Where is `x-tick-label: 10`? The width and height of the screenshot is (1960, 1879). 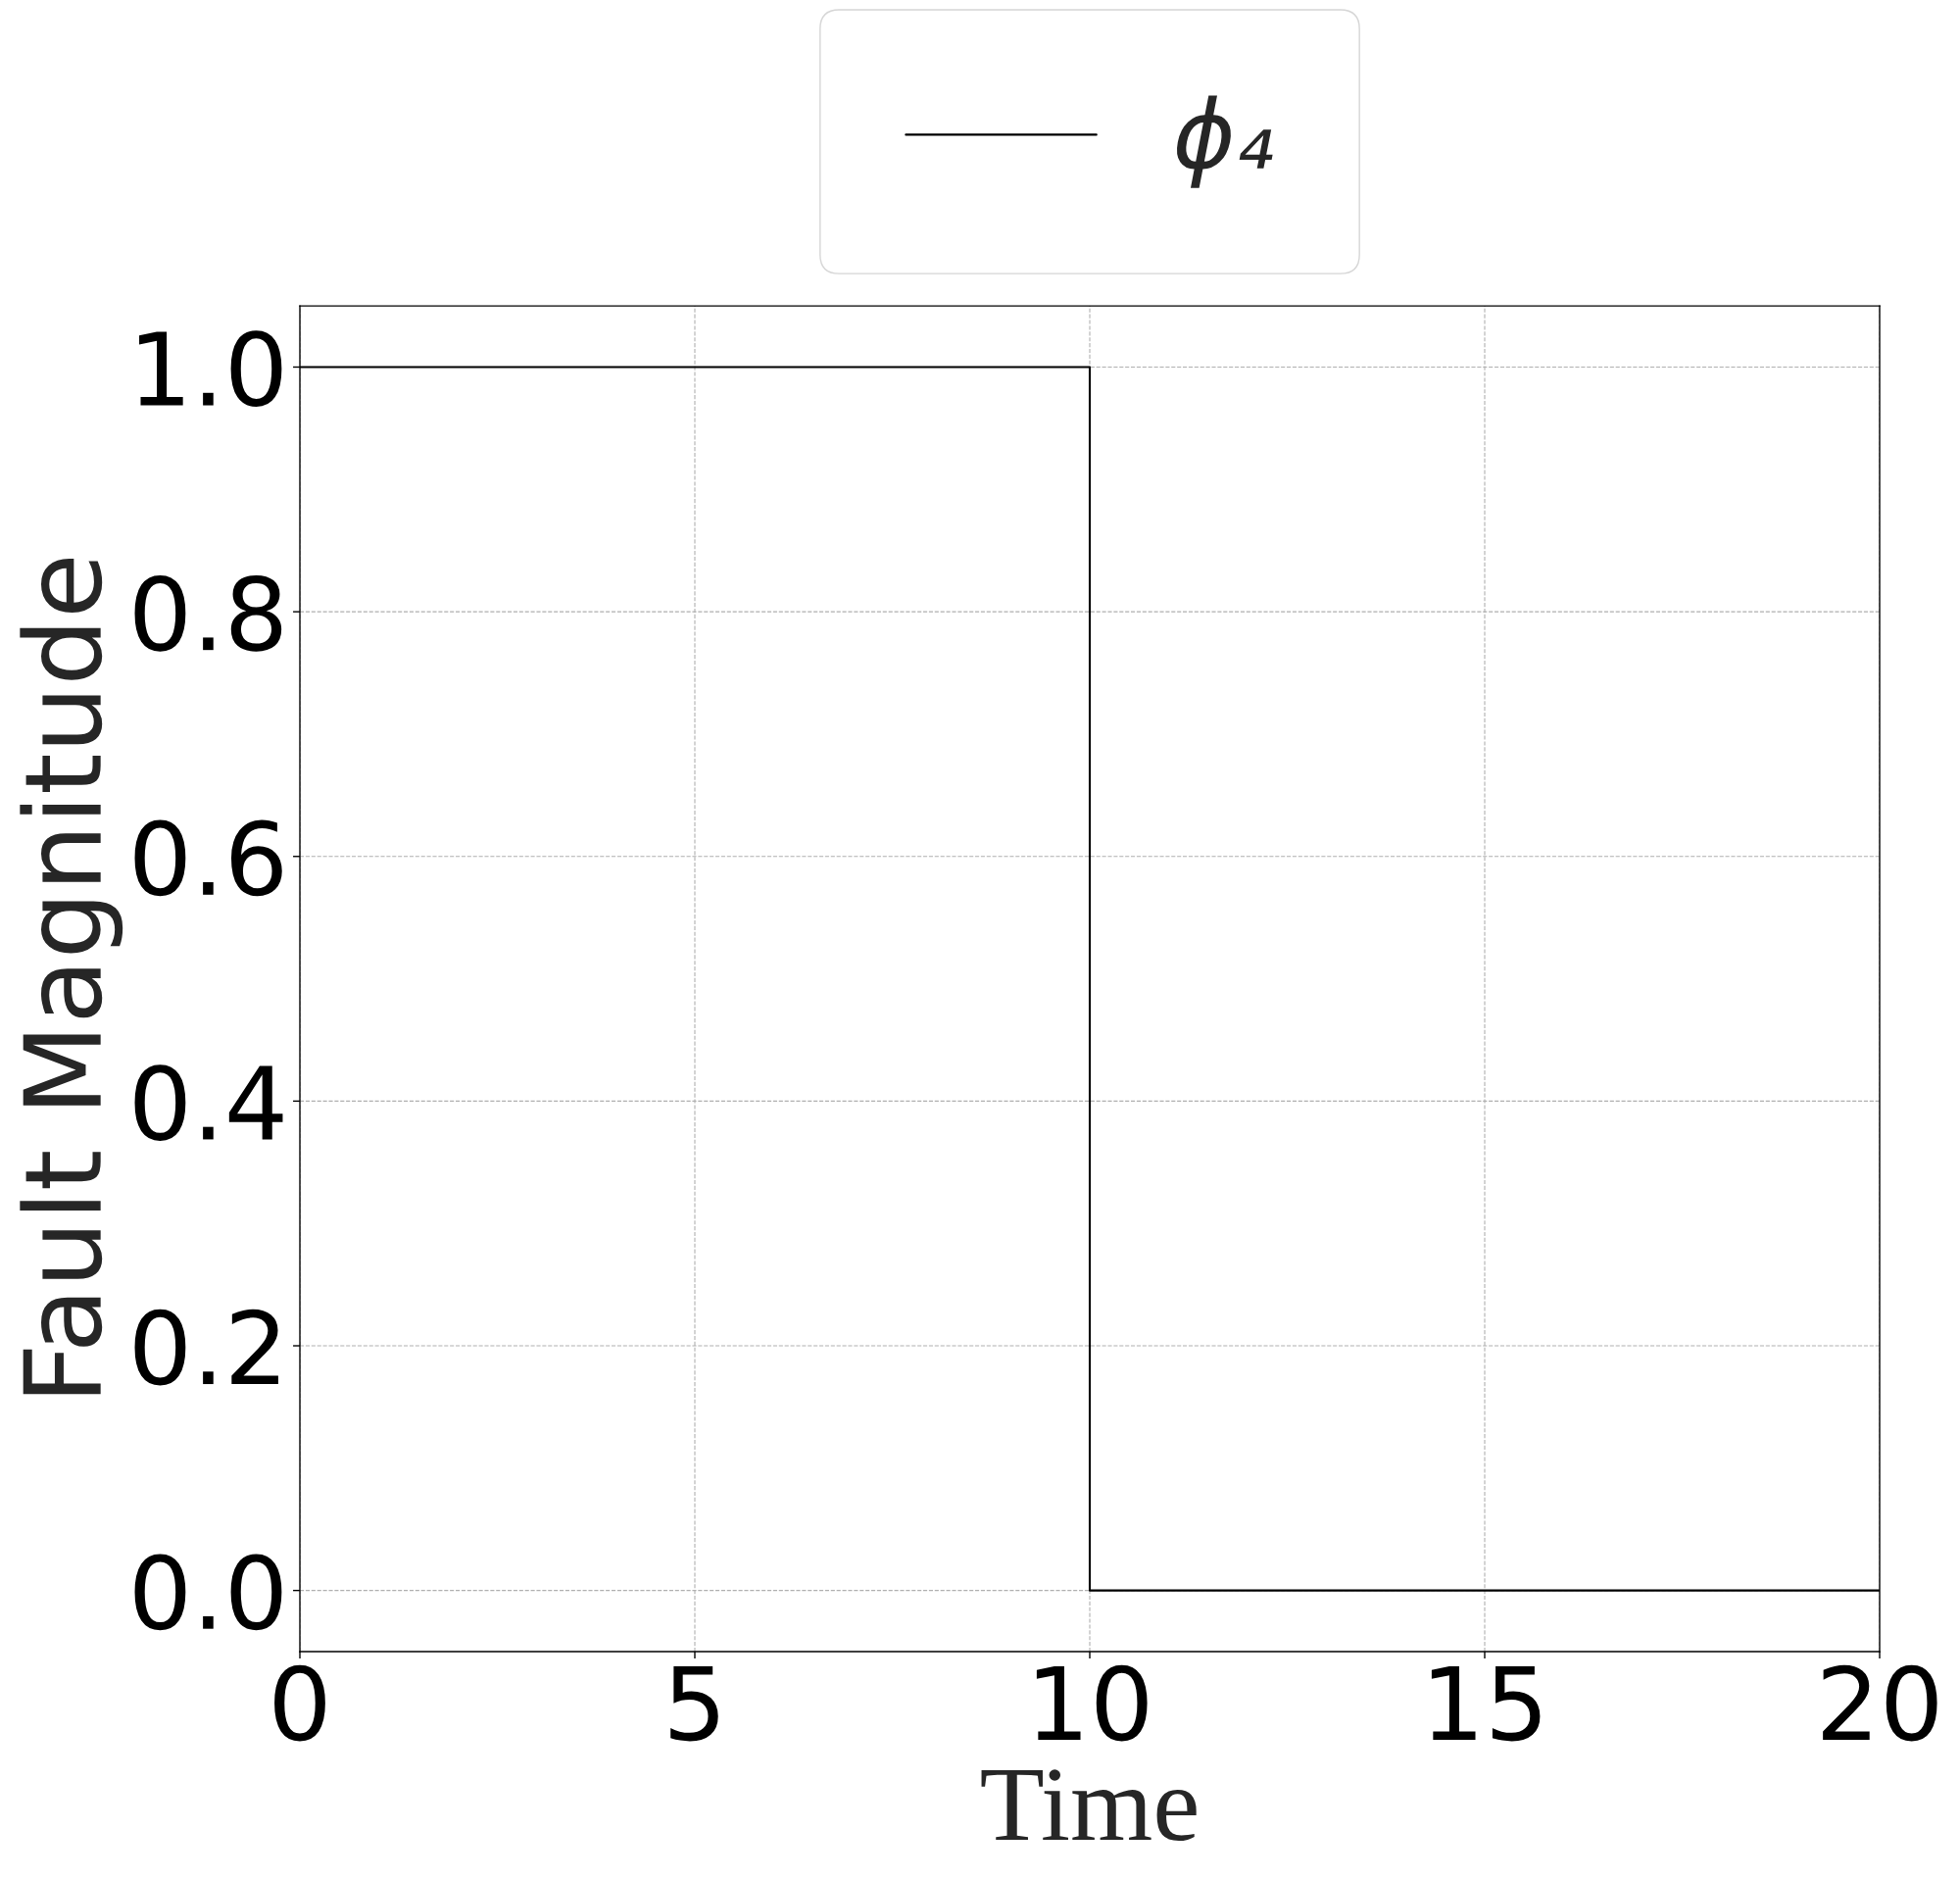 x-tick-label: 10 is located at coordinates (1092, 1703).